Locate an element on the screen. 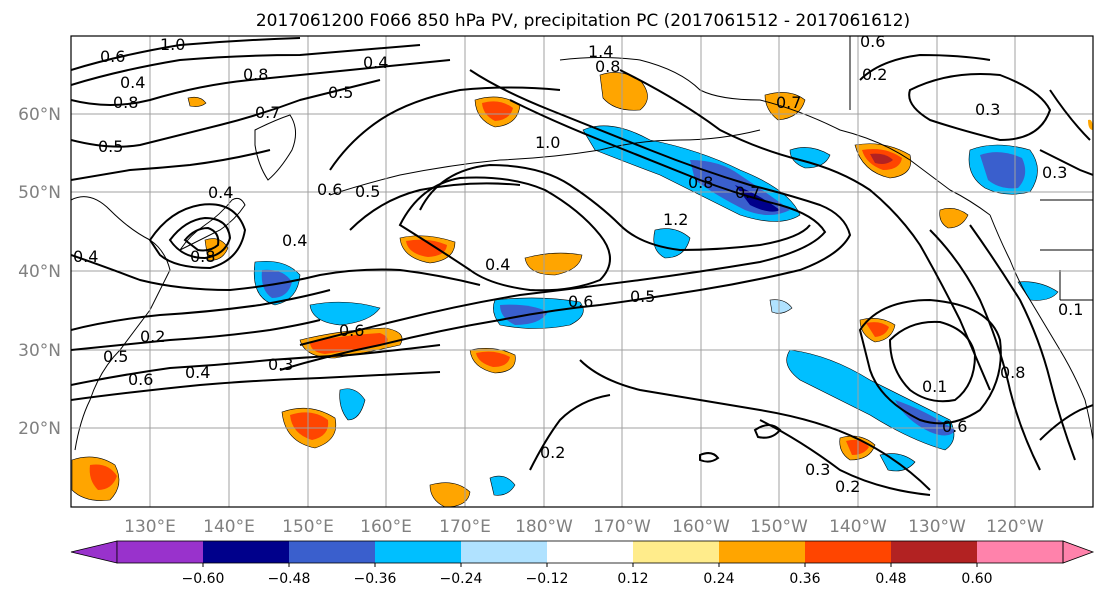 The width and height of the screenshot is (1105, 601). coastline-kamchatka is located at coordinates (275, 147).